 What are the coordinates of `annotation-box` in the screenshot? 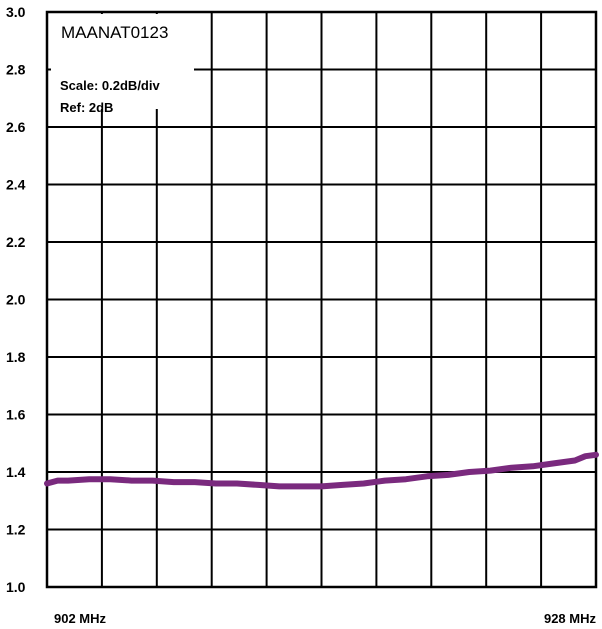 It's located at (122, 61).